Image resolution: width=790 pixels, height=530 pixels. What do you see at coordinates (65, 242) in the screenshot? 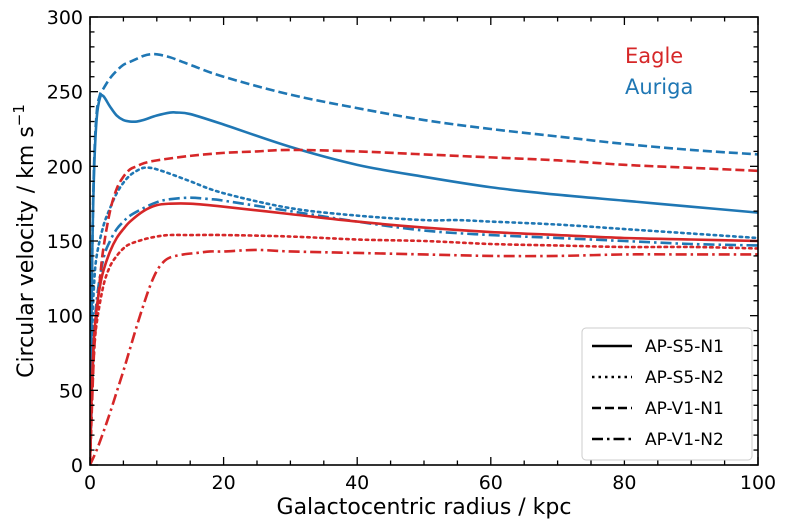
I see `y-tick-label: 150` at bounding box center [65, 242].